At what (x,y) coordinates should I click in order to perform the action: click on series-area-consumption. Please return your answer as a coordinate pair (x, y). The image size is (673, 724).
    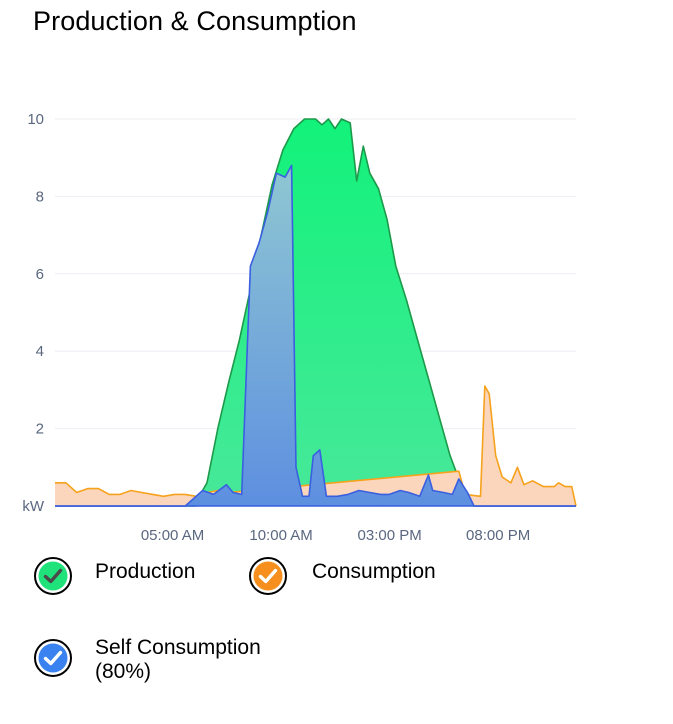
    Looking at the image, I should click on (315, 446).